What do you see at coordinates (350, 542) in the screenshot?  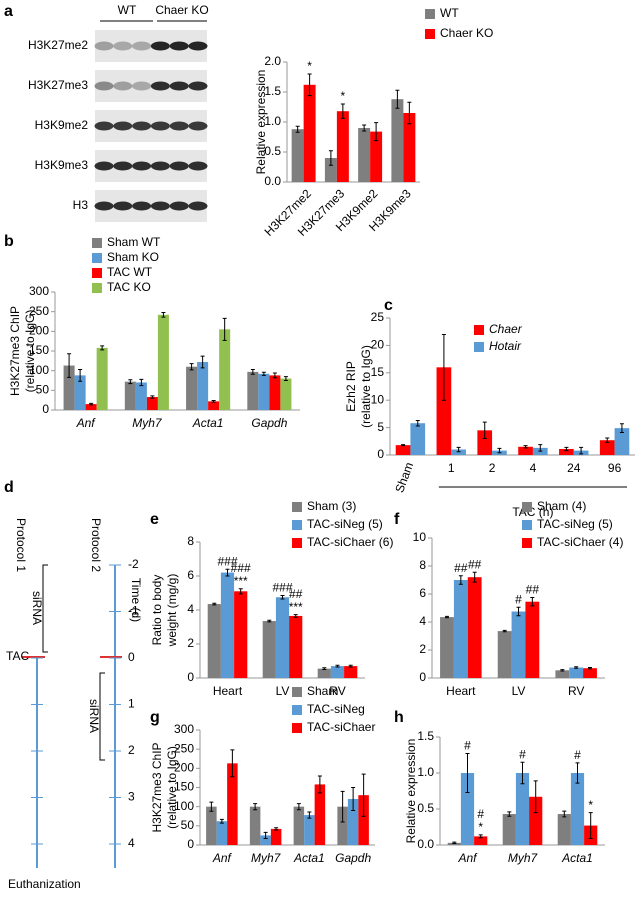 I see `legend-label: TAC-siChaer (6)` at bounding box center [350, 542].